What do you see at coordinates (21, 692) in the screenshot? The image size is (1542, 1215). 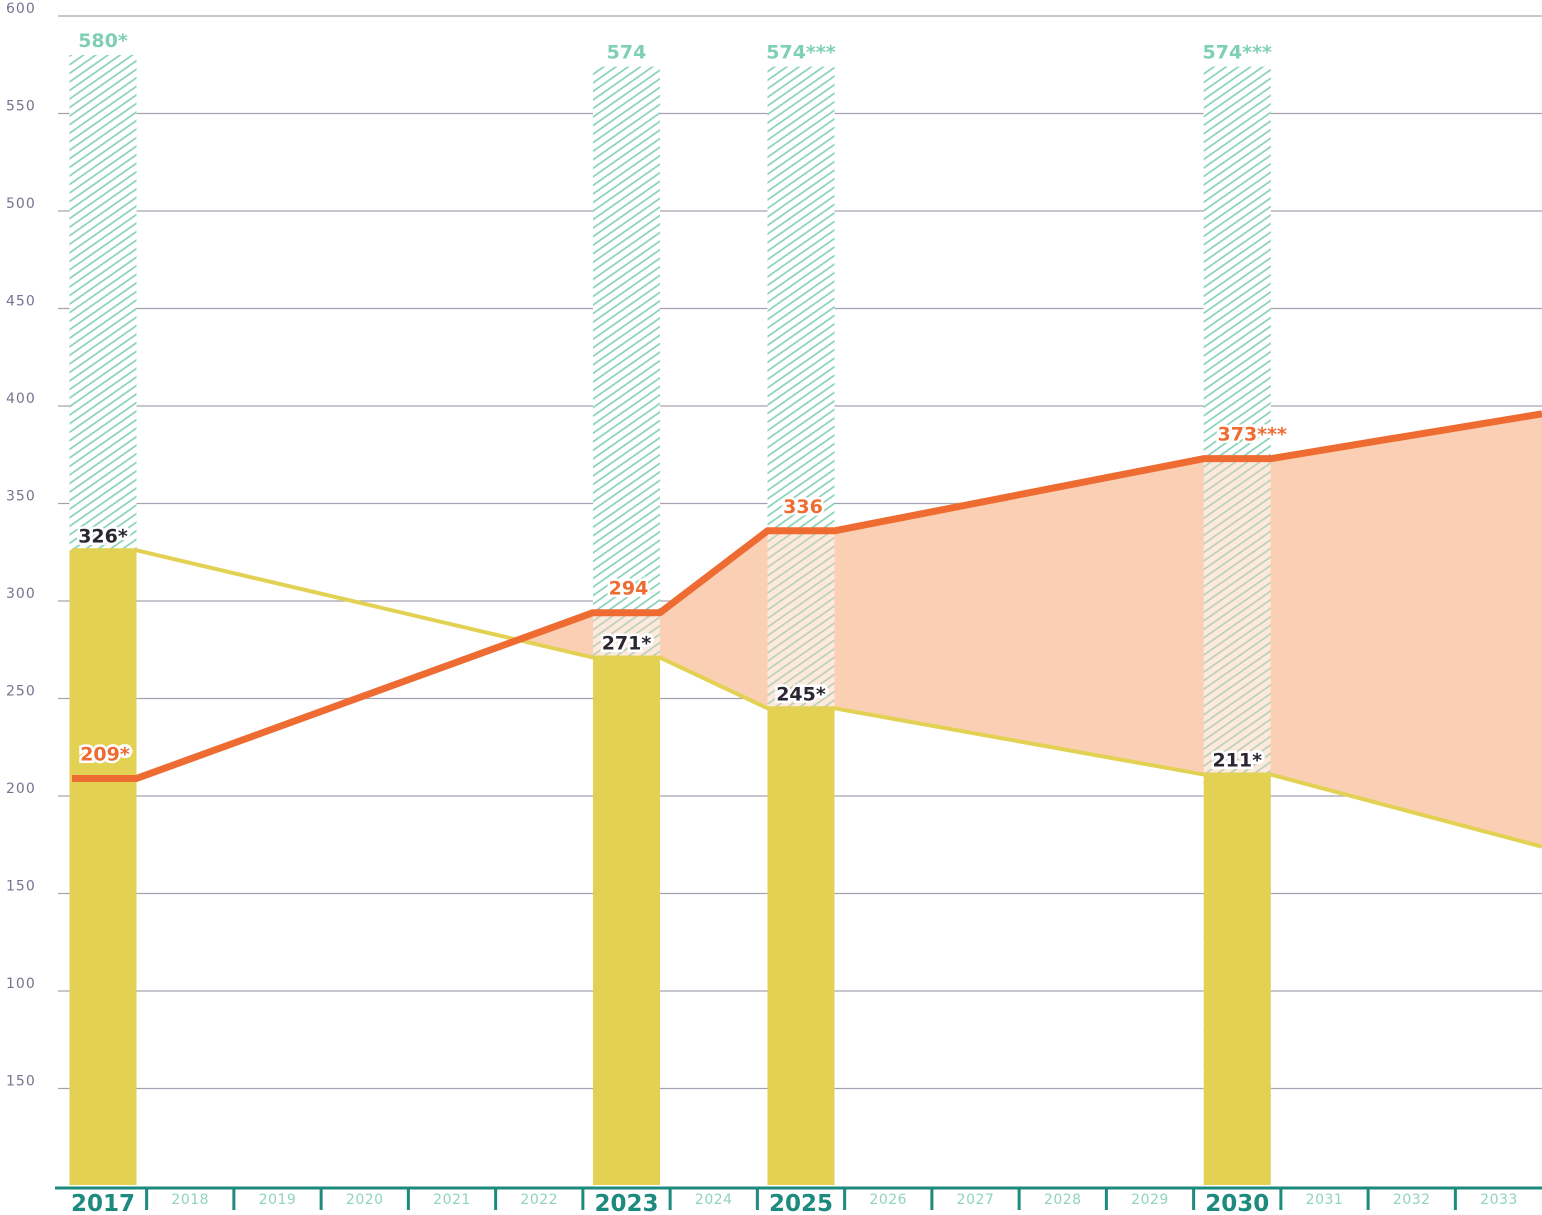 I see `y-tick-label: 250` at bounding box center [21, 692].